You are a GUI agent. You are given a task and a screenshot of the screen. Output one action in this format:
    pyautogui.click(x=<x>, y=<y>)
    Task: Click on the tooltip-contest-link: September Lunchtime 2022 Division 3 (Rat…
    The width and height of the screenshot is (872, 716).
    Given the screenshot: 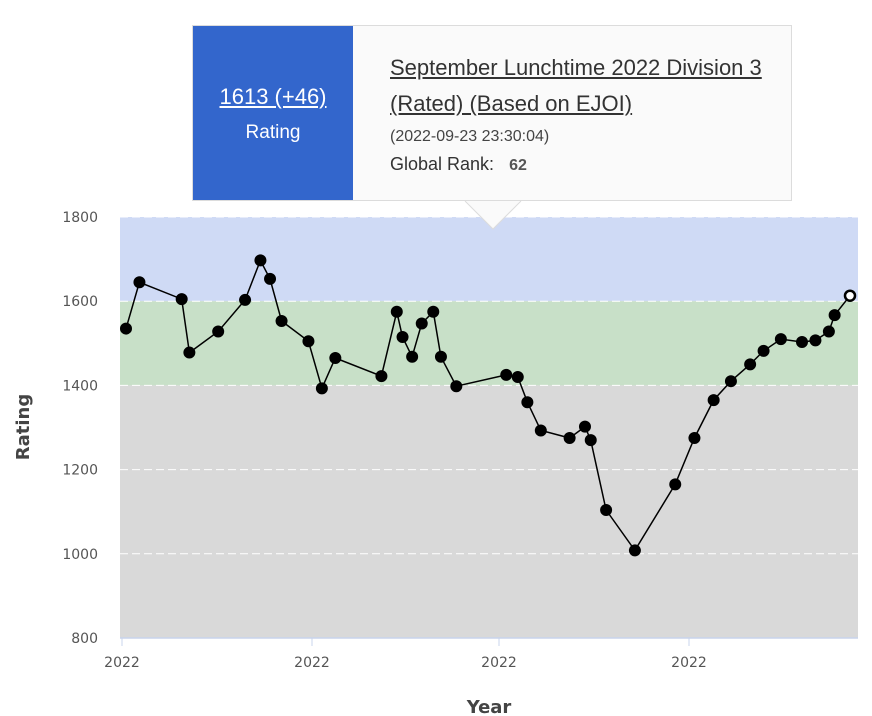 What is the action you would take?
    pyautogui.click(x=576, y=85)
    